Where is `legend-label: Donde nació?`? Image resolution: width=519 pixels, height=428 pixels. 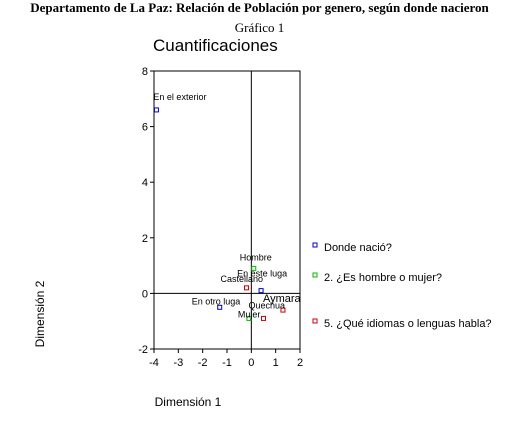 legend-label: Donde nació? is located at coordinates (358, 248).